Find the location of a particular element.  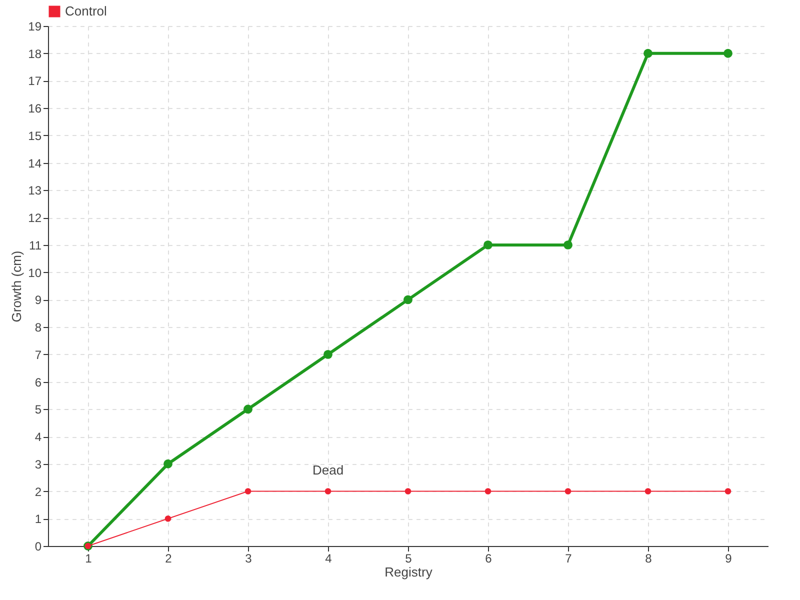

x-tick-label: 9 is located at coordinates (728, 559).